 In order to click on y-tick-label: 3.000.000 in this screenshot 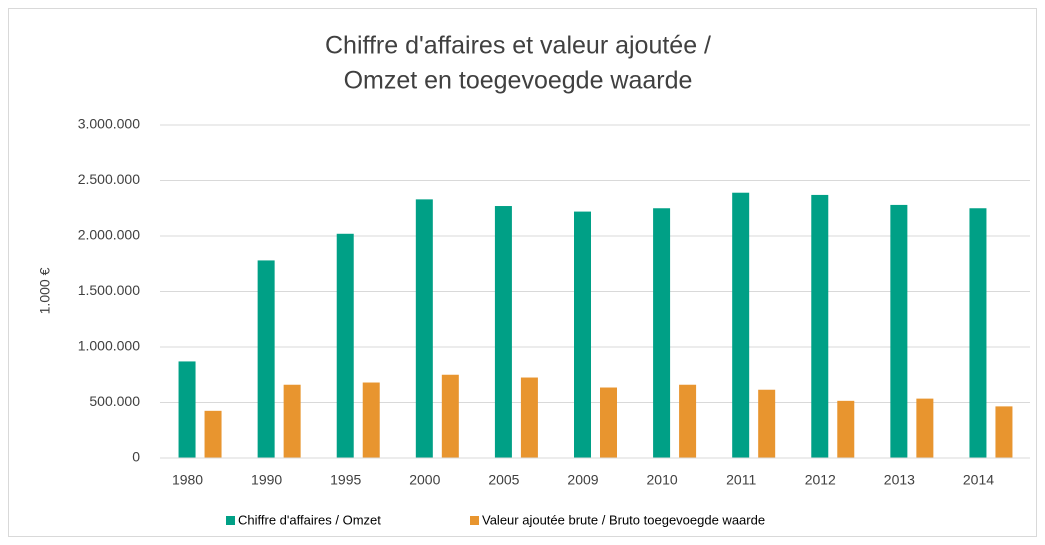, I will do `click(109, 124)`.